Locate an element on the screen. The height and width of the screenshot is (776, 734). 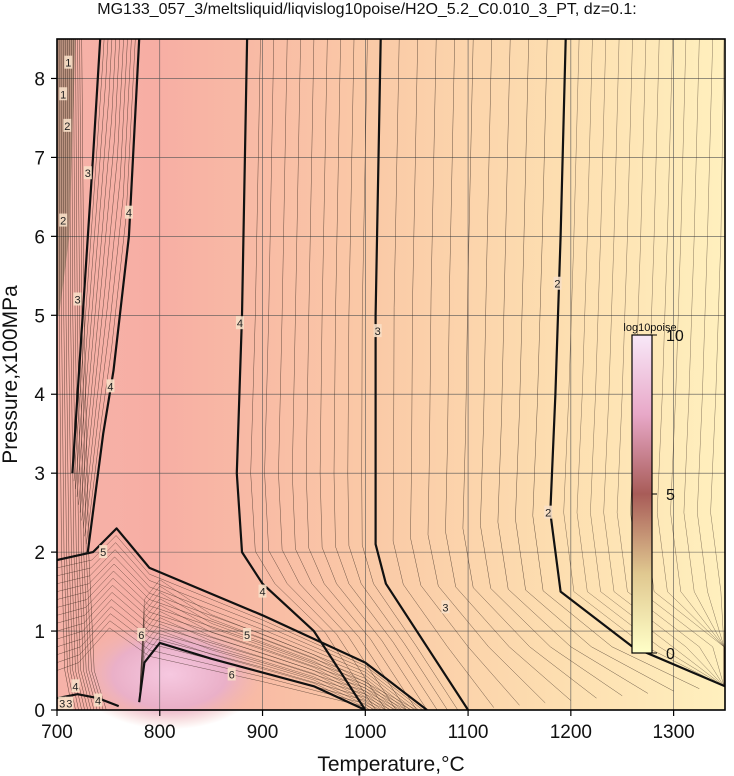
high-viscosity-region is located at coordinates (170, 674).